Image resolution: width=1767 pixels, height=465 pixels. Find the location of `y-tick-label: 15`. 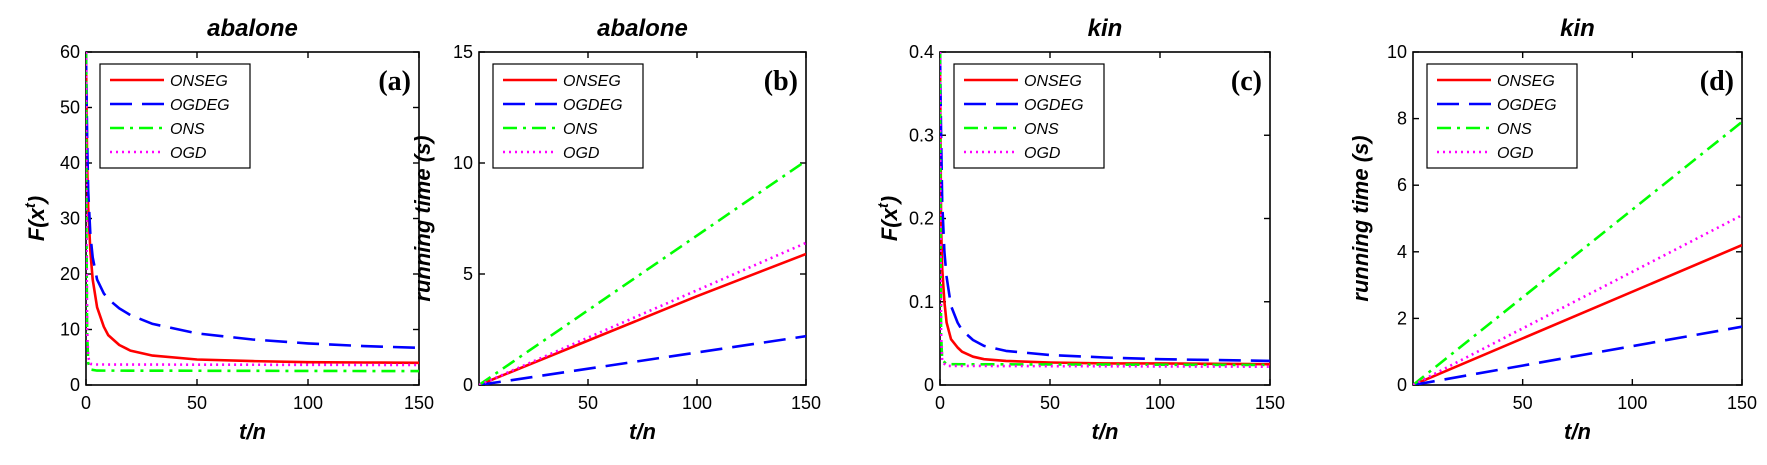

y-tick-label: 15 is located at coordinates (463, 52).